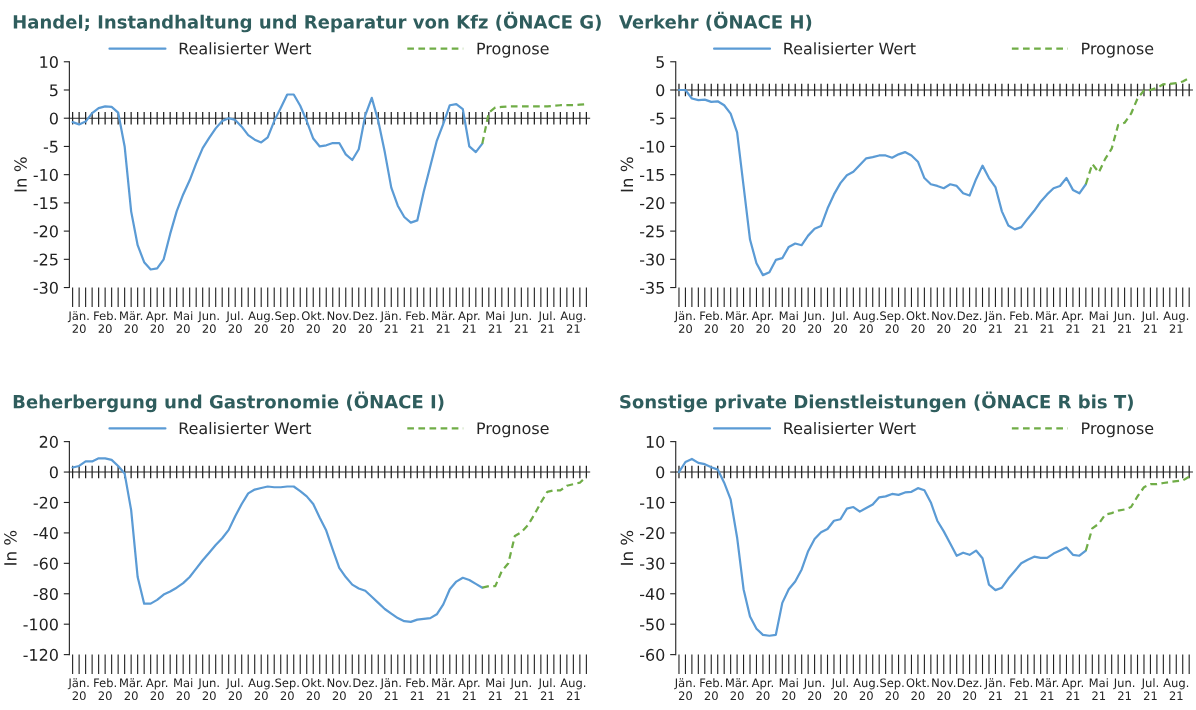 This screenshot has height=710, width=1196. I want to click on y-tick-label: -100, so click(40, 624).